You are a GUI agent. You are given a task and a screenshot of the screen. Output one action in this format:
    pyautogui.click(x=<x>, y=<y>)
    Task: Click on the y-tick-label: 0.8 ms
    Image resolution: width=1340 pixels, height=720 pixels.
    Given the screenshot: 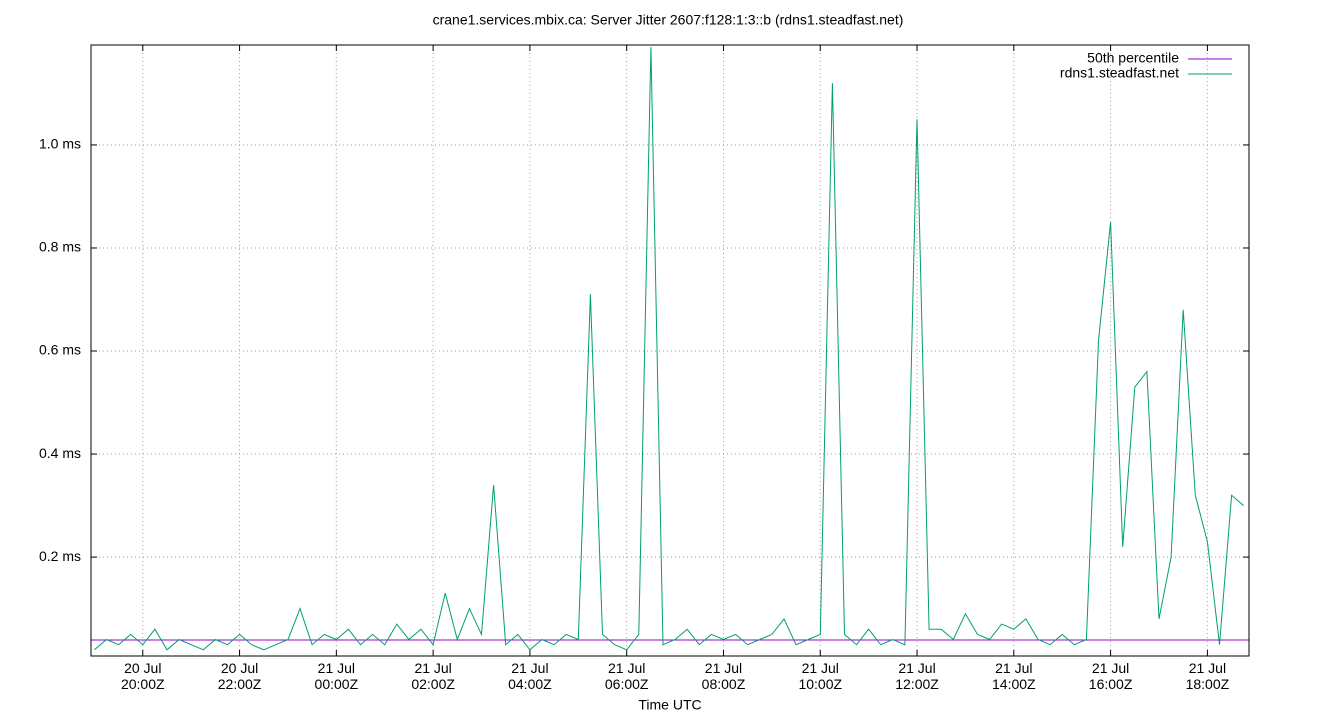 What is the action you would take?
    pyautogui.click(x=60, y=247)
    